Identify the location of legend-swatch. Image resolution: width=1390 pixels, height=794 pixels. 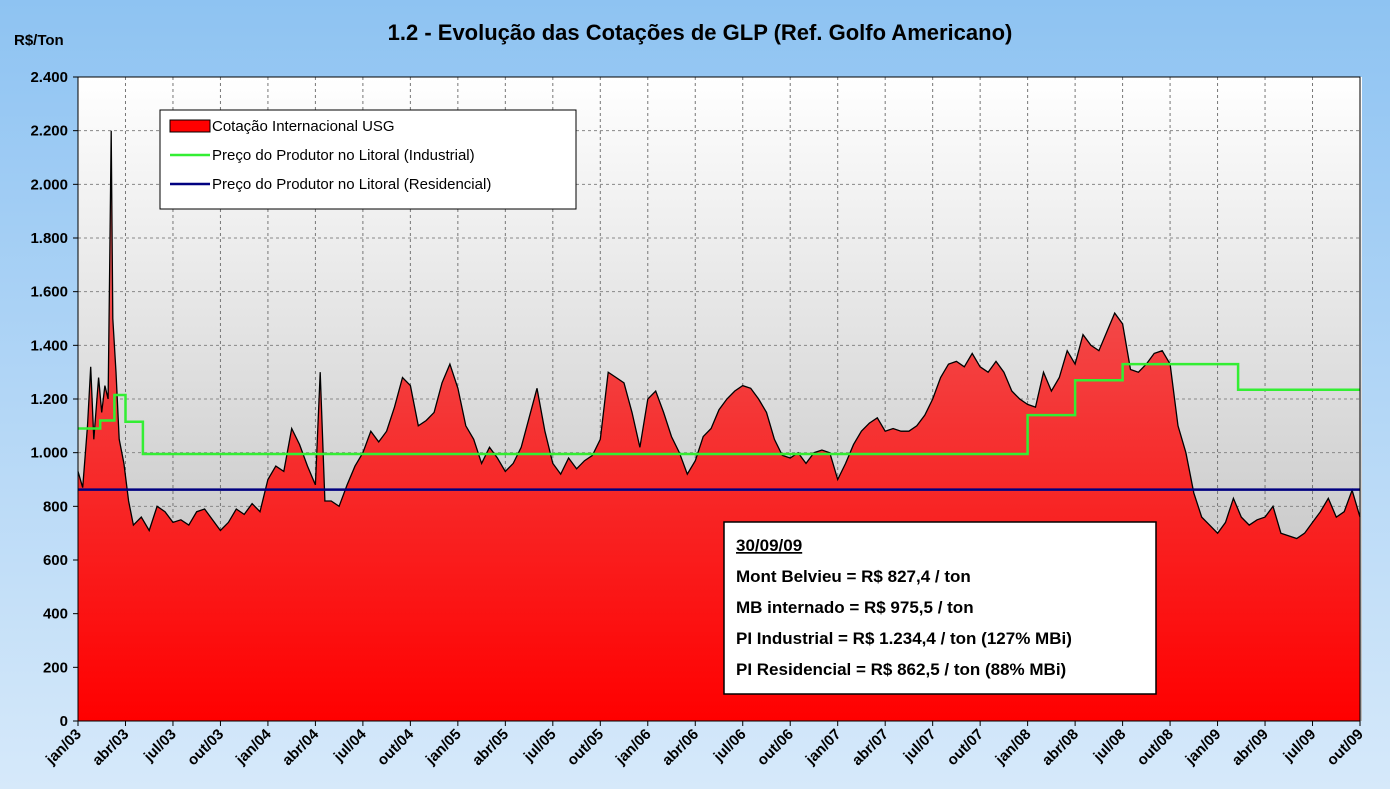
(190, 126).